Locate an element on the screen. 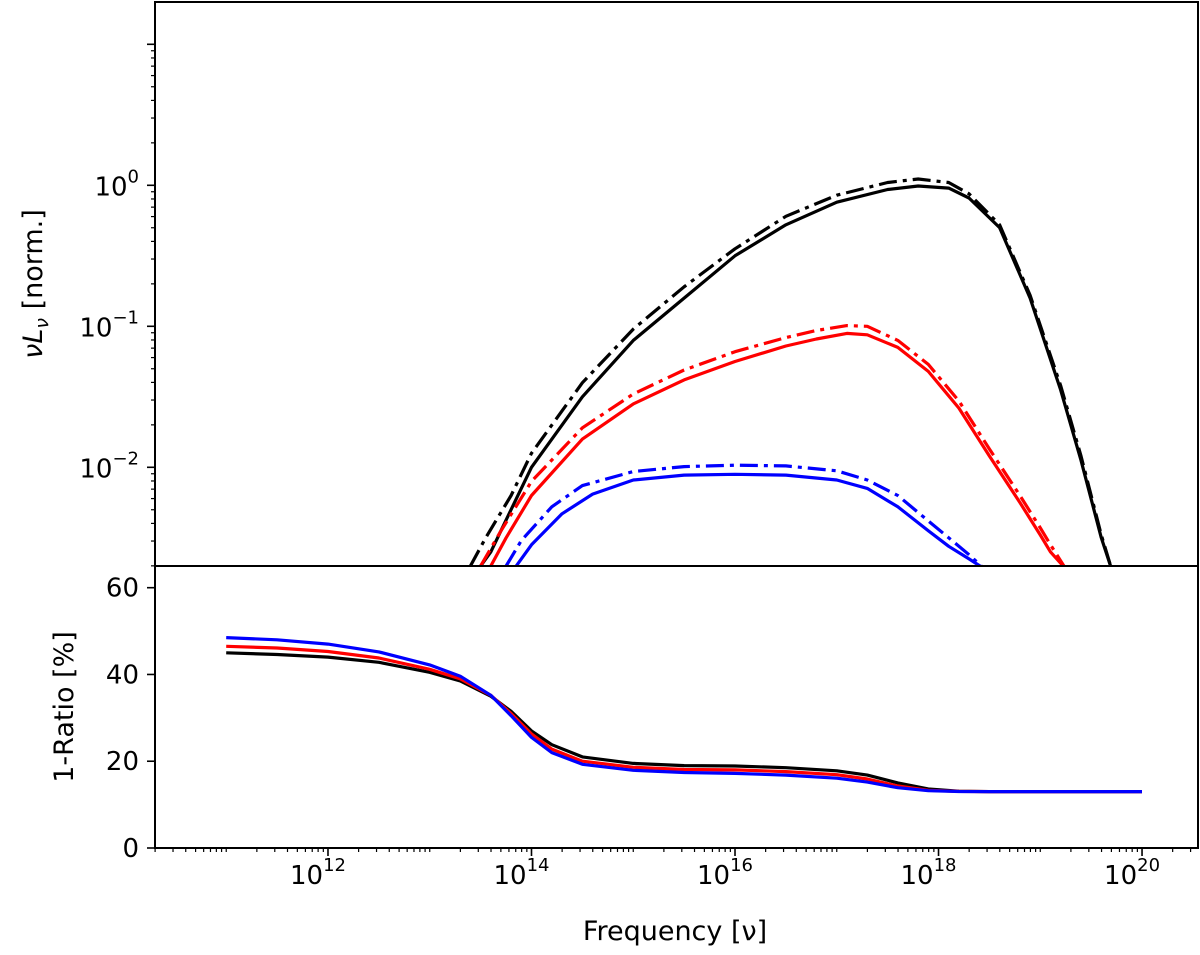  bottom-series-group is located at coordinates (684, 715).